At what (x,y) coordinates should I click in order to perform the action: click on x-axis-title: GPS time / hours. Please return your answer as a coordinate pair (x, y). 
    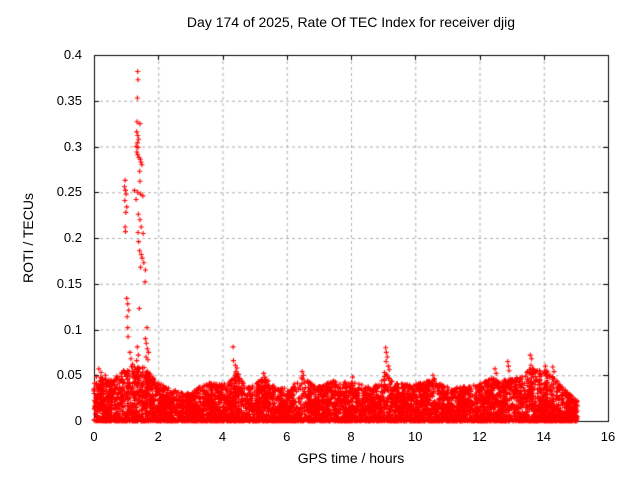
    Looking at the image, I should click on (351, 458).